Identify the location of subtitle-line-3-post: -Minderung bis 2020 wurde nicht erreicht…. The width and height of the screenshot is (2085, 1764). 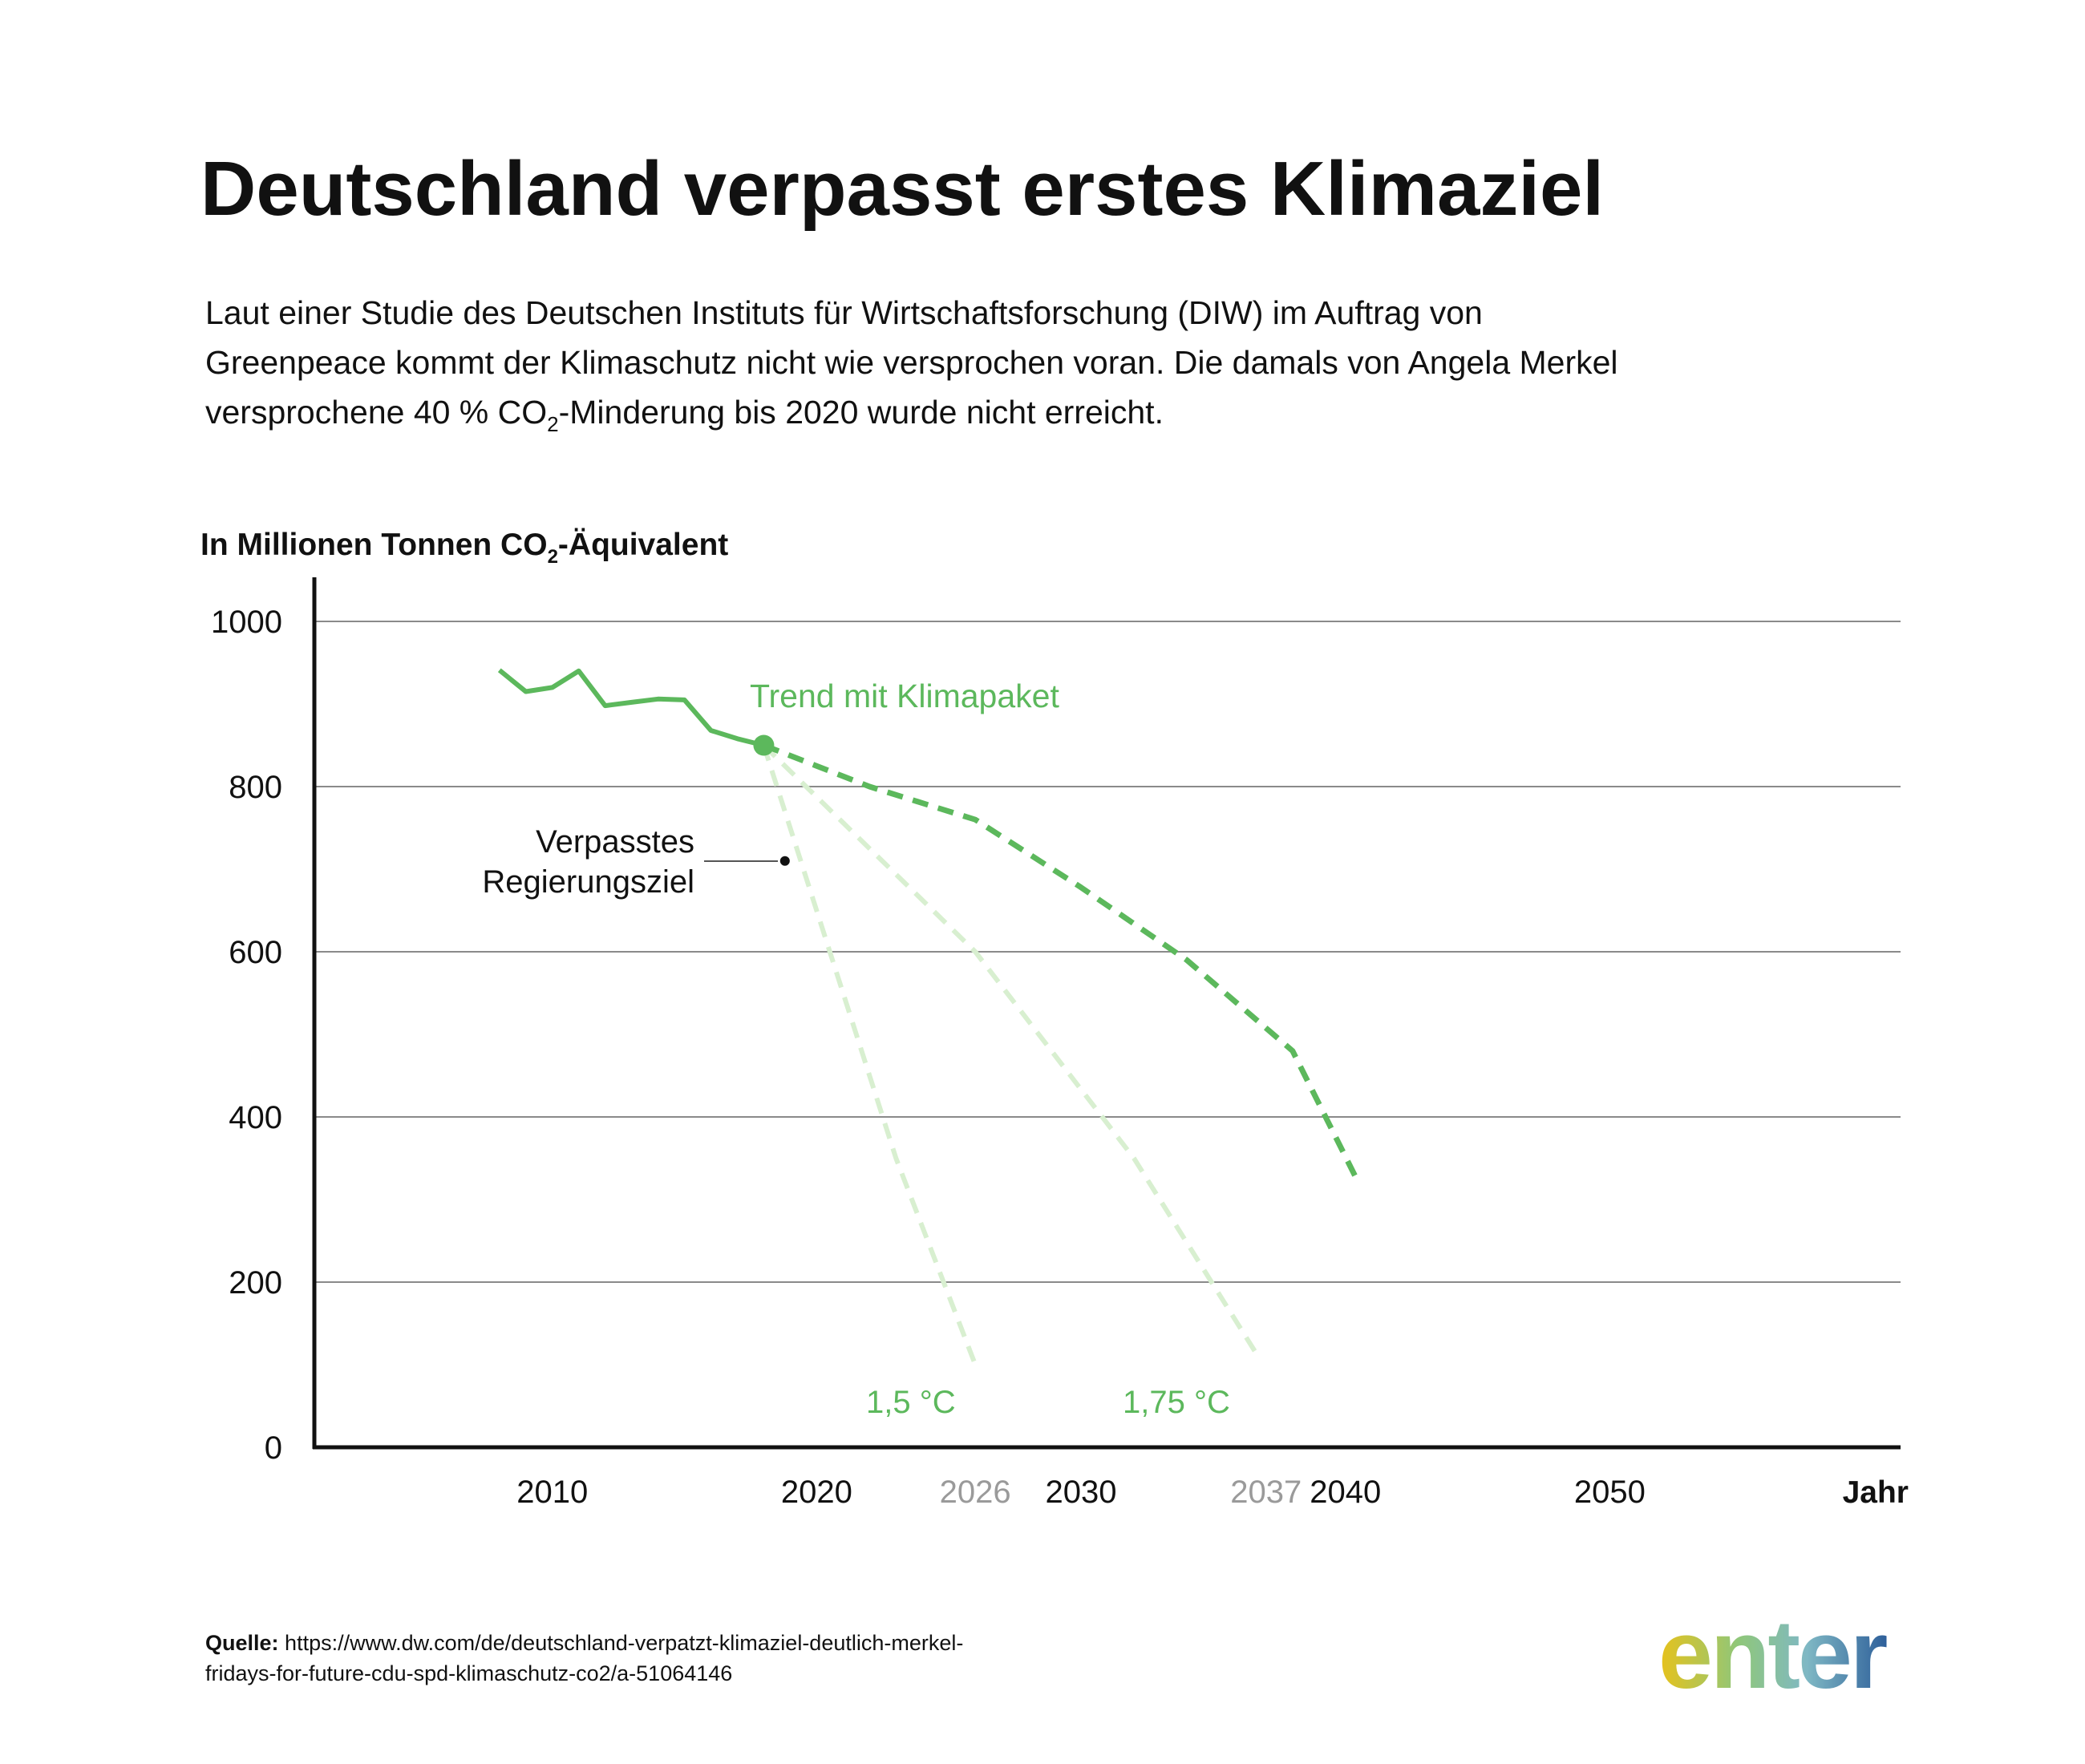
(861, 412).